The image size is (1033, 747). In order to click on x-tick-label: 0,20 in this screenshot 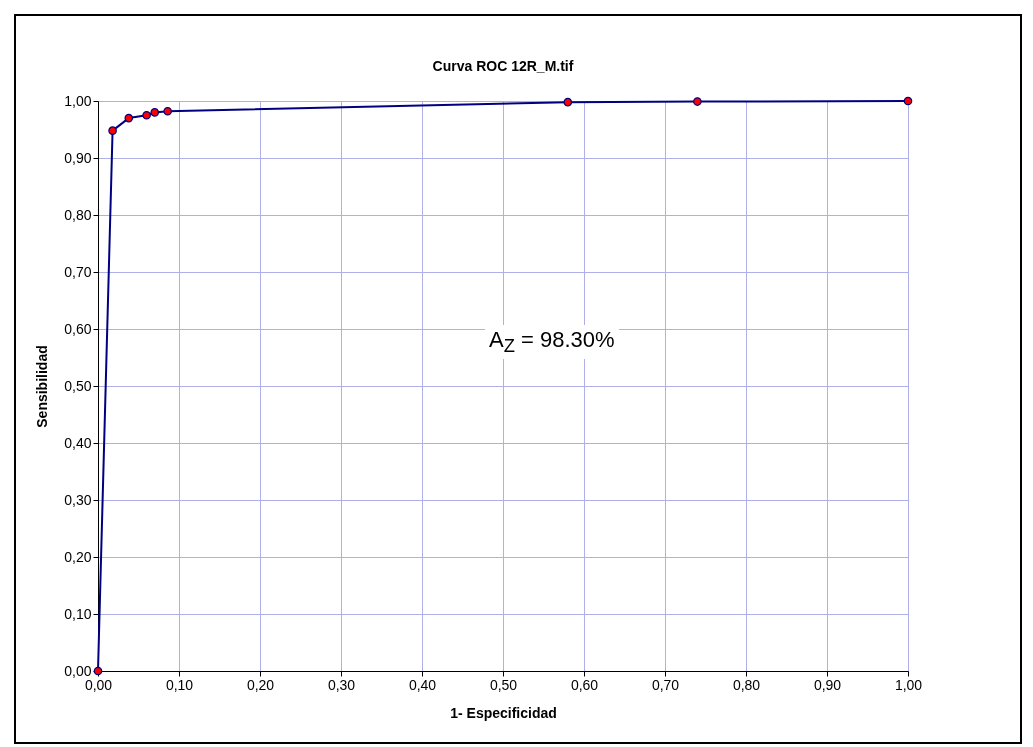, I will do `click(260, 684)`.